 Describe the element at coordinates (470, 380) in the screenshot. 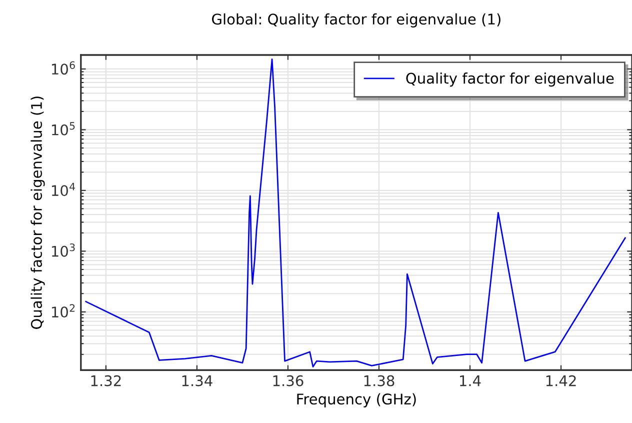

I see `x-tick-label: 1.4` at that location.